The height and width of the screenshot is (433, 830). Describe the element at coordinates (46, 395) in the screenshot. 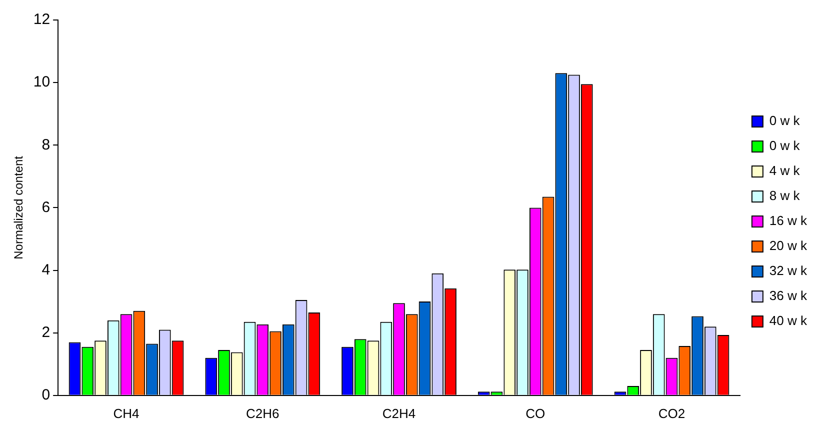

I see `y-tick-label: 0` at that location.